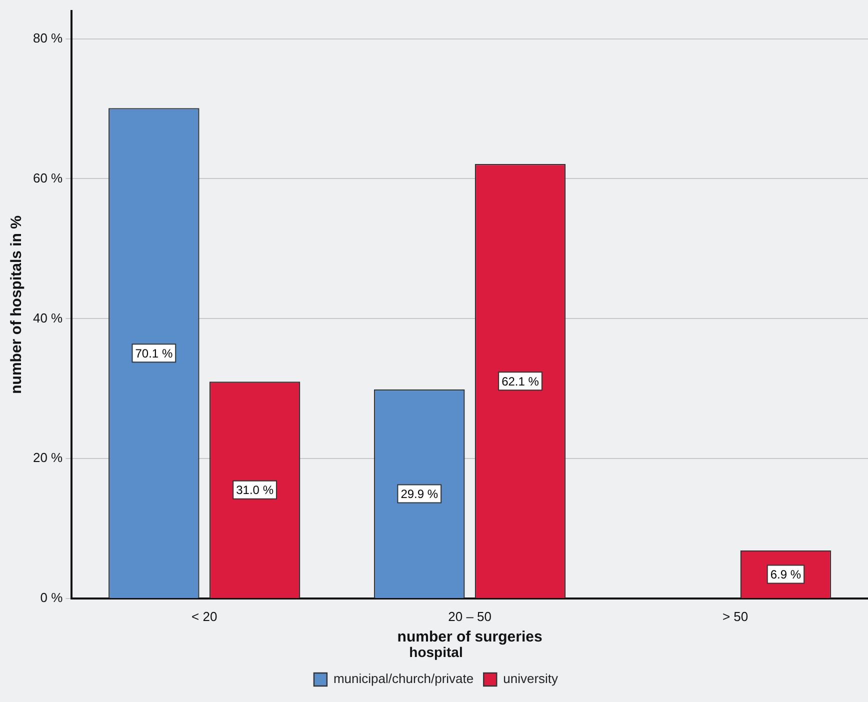 This screenshot has width=868, height=702. I want to click on legend-label: municipal/church/private, so click(403, 678).